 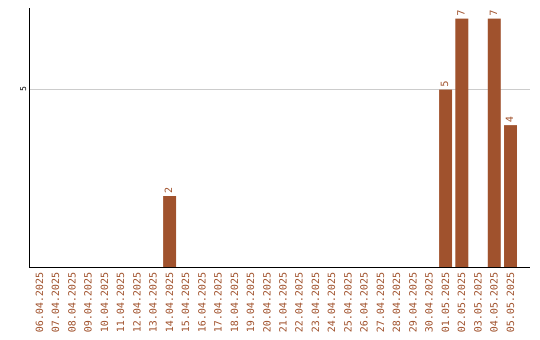 I want to click on data-label: 2, so click(x=170, y=190).